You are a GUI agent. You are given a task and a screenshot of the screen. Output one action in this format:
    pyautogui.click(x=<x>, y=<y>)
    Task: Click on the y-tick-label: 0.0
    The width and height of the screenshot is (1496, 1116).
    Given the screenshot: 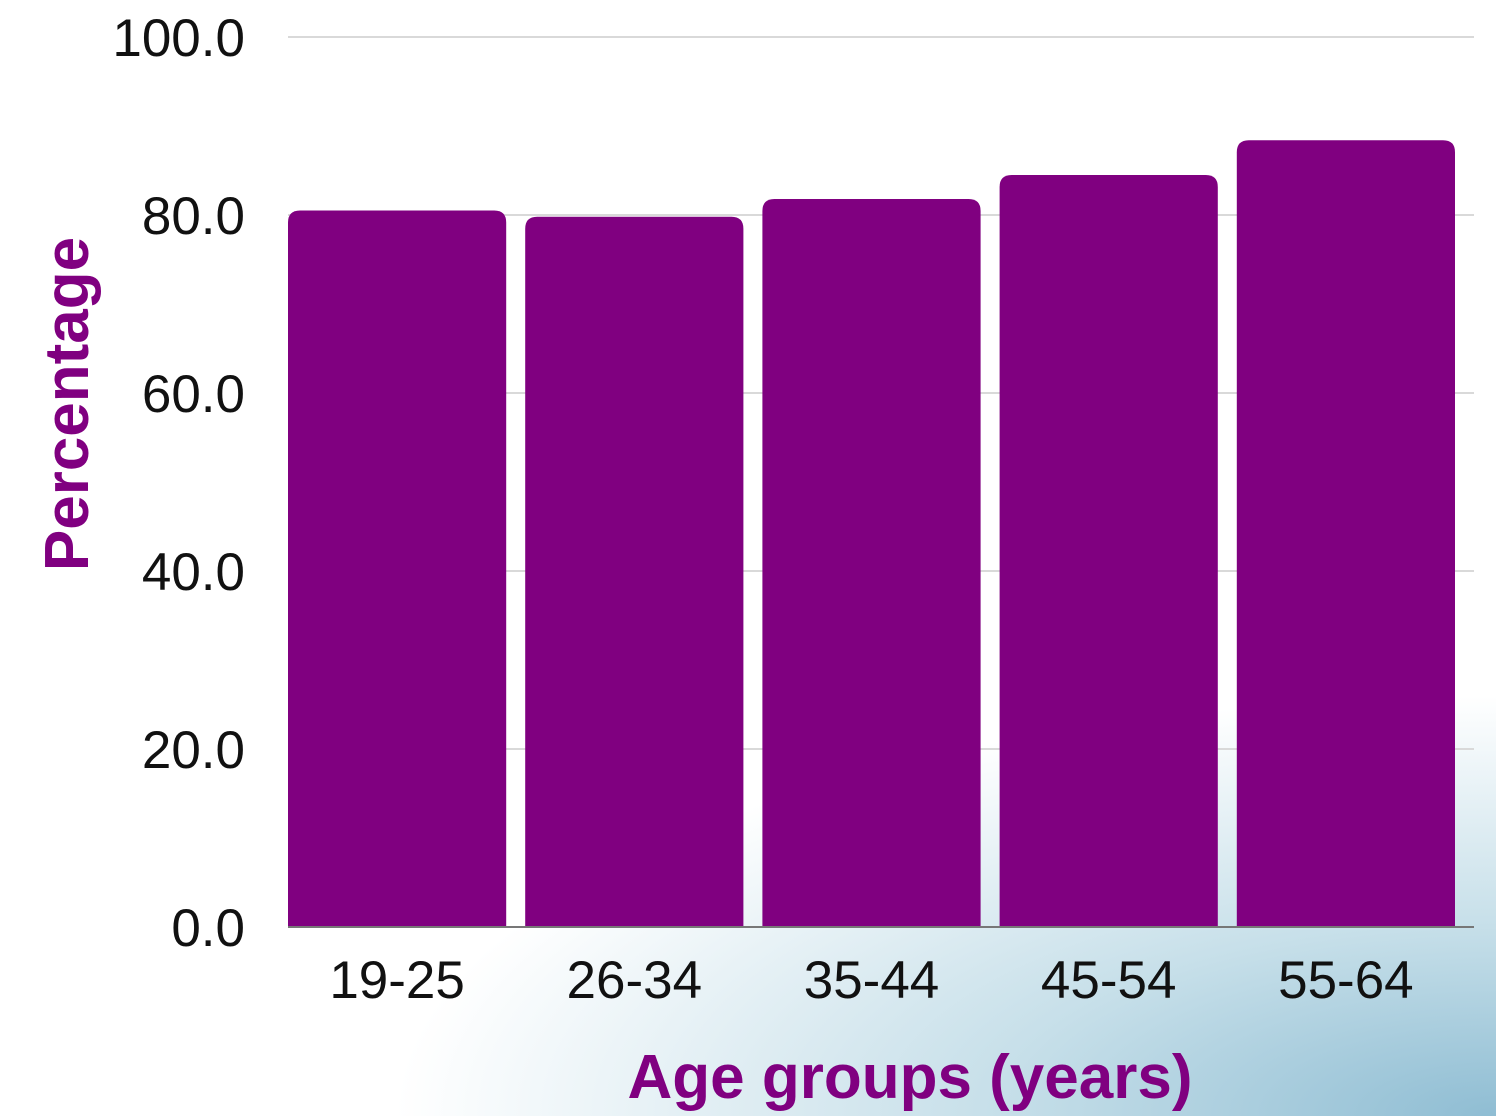 What is the action you would take?
    pyautogui.click(x=208, y=928)
    